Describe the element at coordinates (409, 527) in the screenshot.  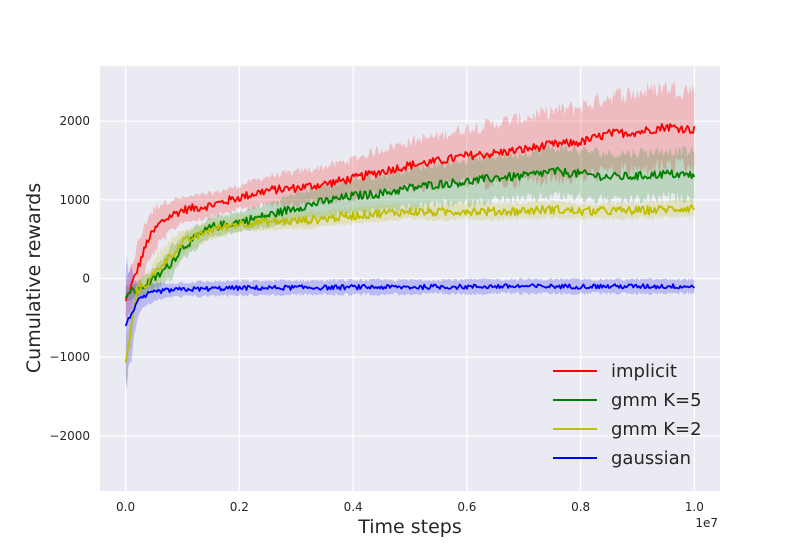
I see `x-axis-label: Time steps` at that location.